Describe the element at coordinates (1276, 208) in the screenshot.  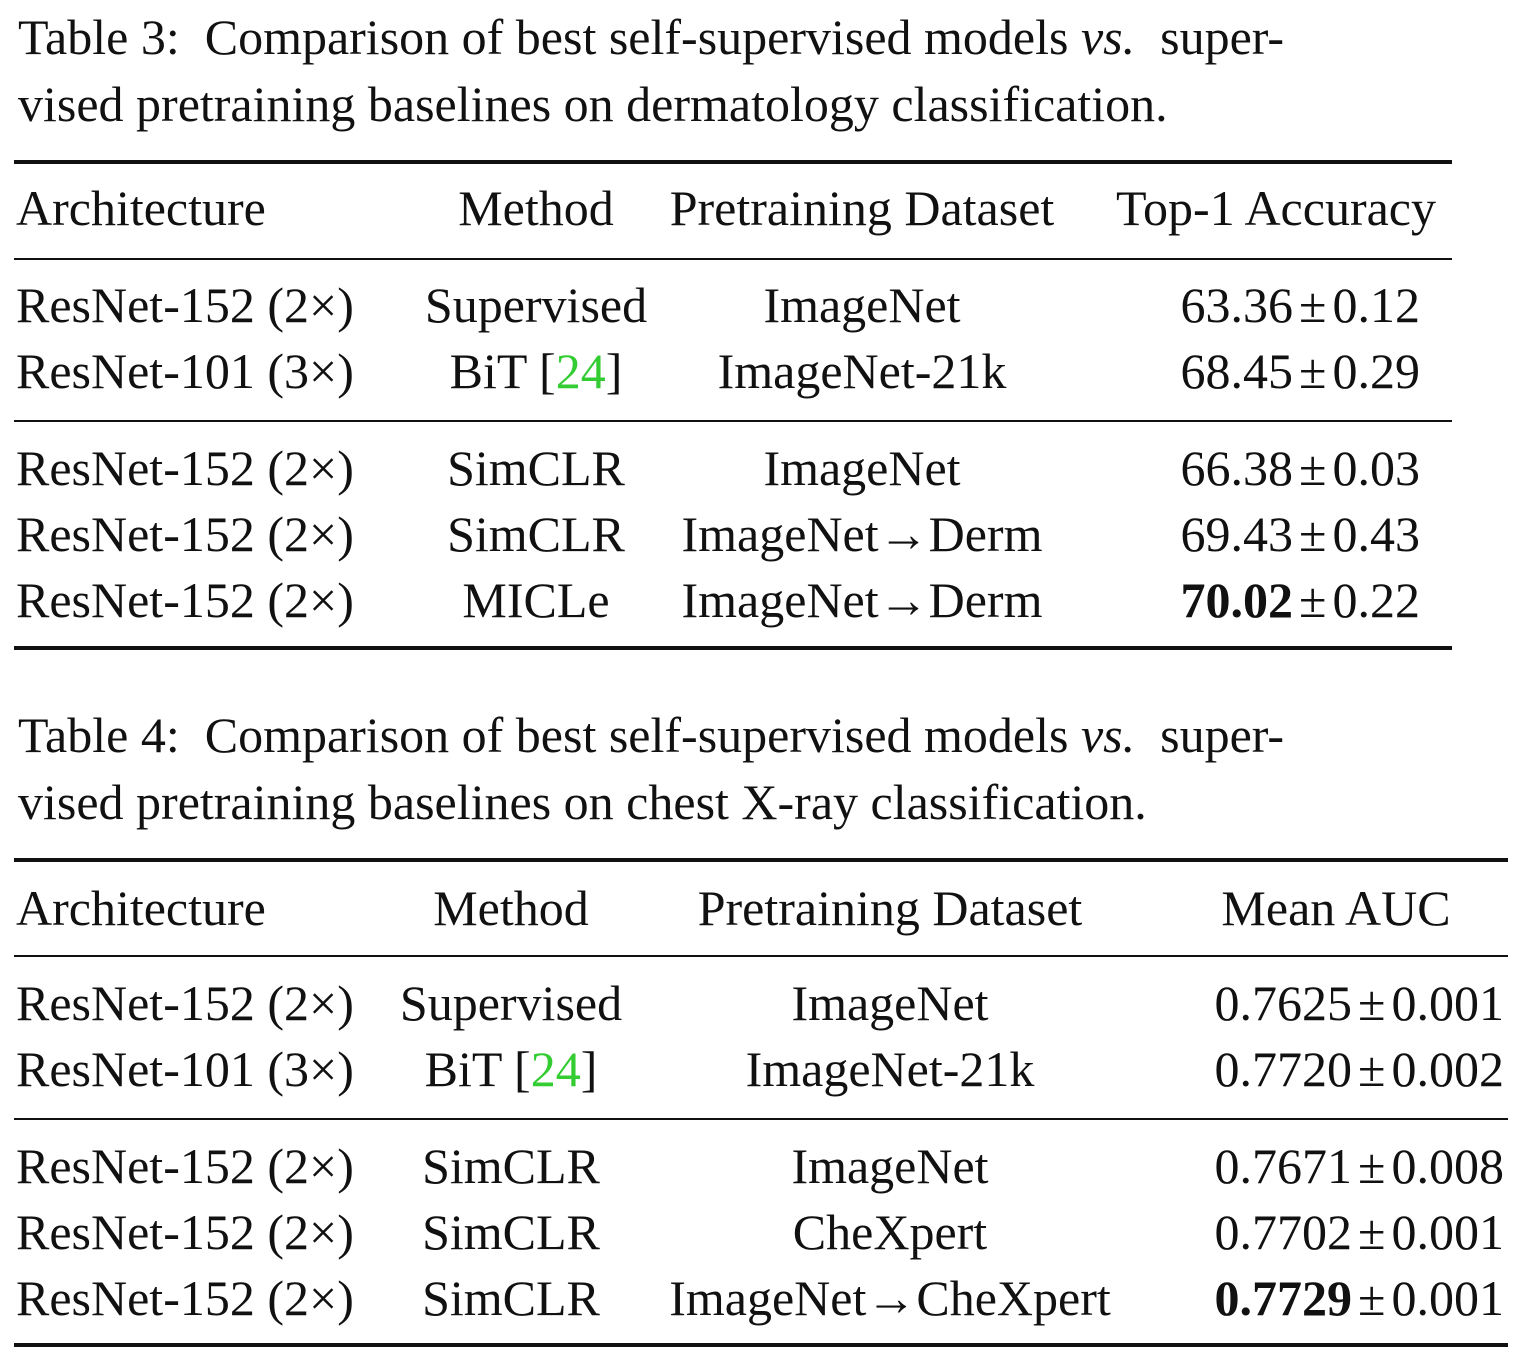
I see `header-accuracy: Top-1 Accuracy` at that location.